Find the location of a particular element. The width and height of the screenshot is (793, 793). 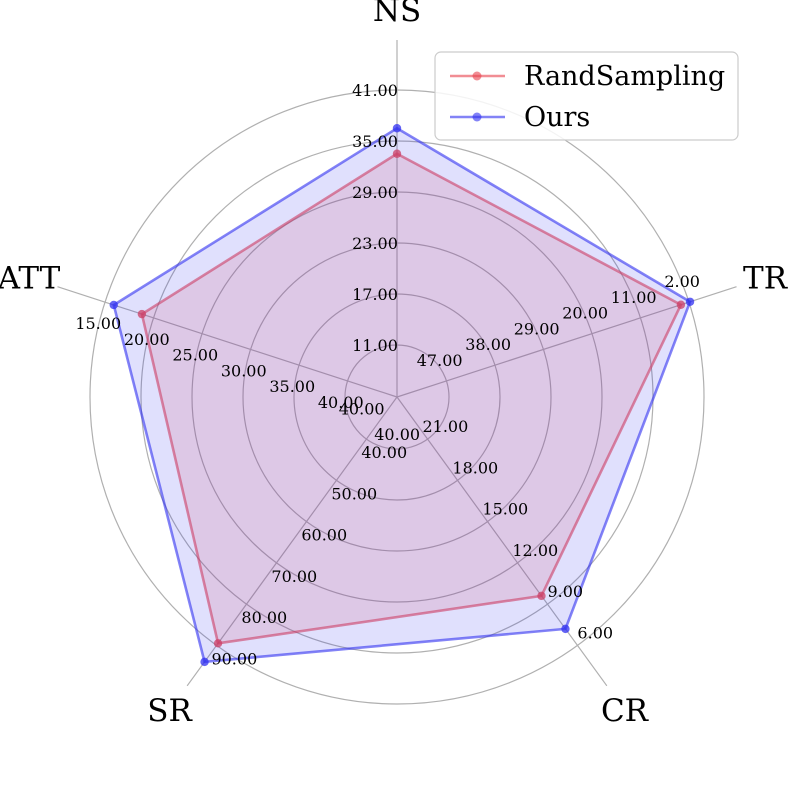

tick-label-cr: 12.00 is located at coordinates (535, 550).